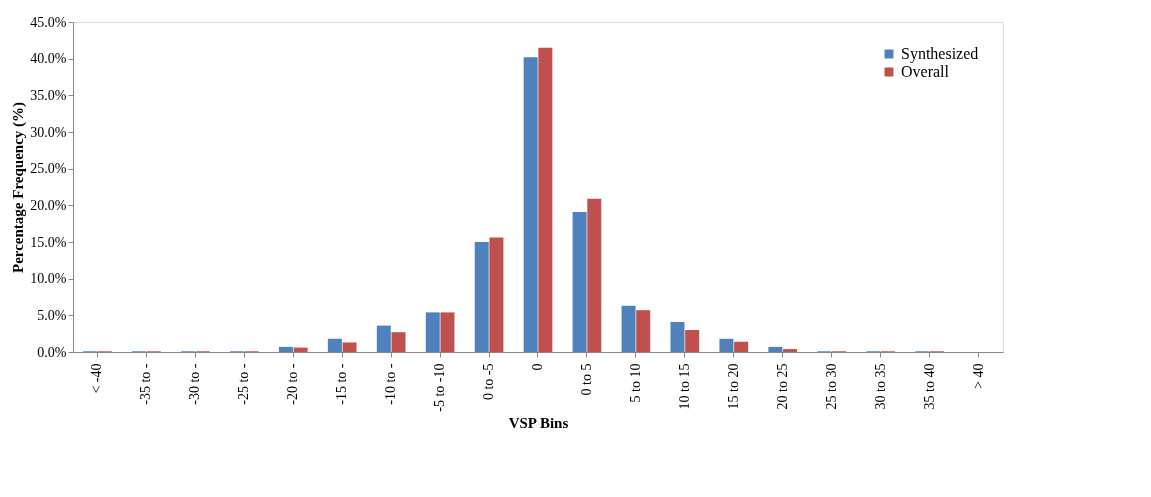 This screenshot has height=497, width=1151. Describe the element at coordinates (537, 367) in the screenshot. I see `x-tick-label: 0` at that location.